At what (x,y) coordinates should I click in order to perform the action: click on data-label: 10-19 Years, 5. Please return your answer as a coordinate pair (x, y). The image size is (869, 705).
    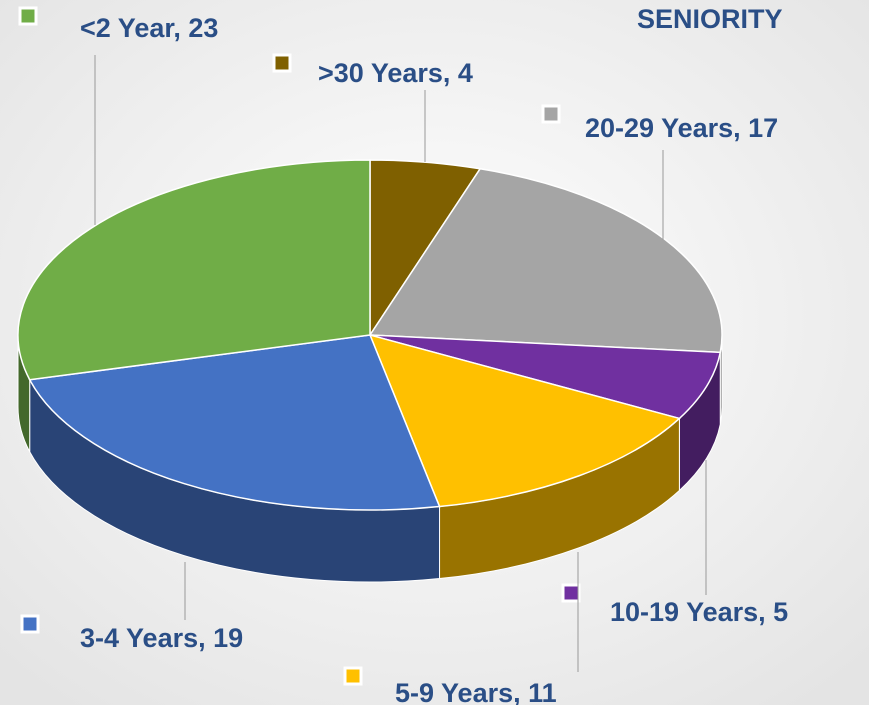
    Looking at the image, I should click on (699, 612).